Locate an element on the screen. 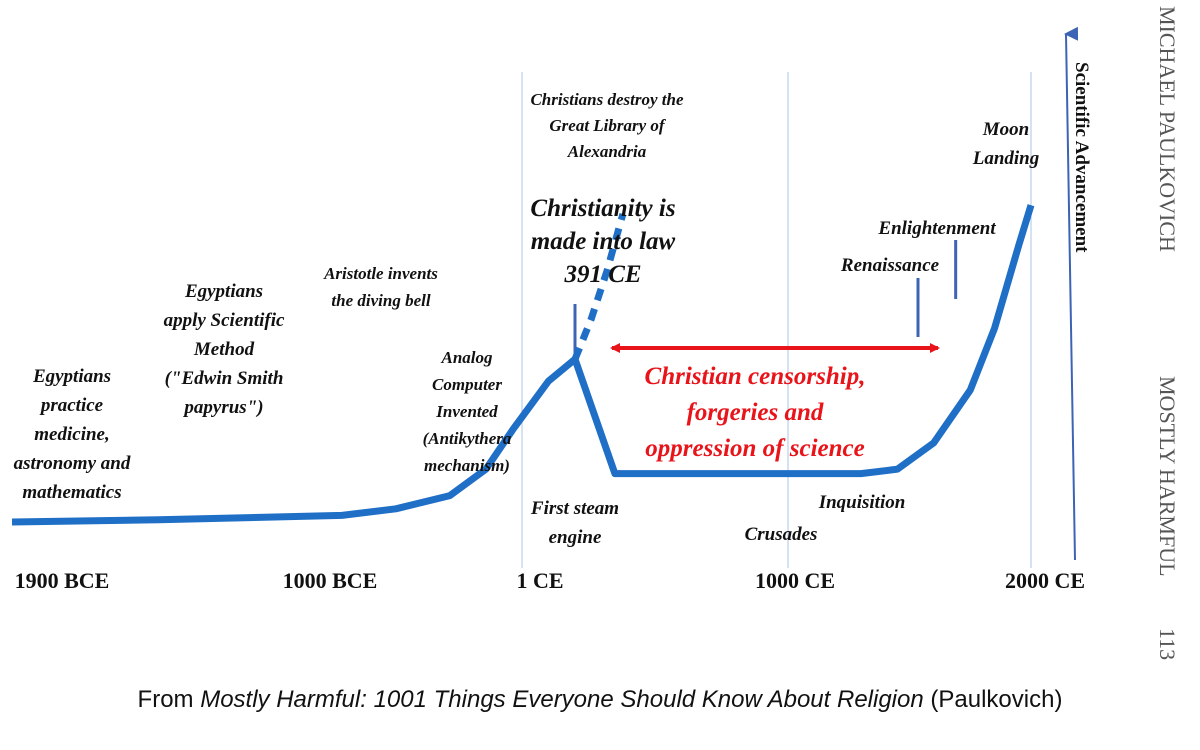 The image size is (1200, 750). annotation-line: astronomy and is located at coordinates (72, 463).